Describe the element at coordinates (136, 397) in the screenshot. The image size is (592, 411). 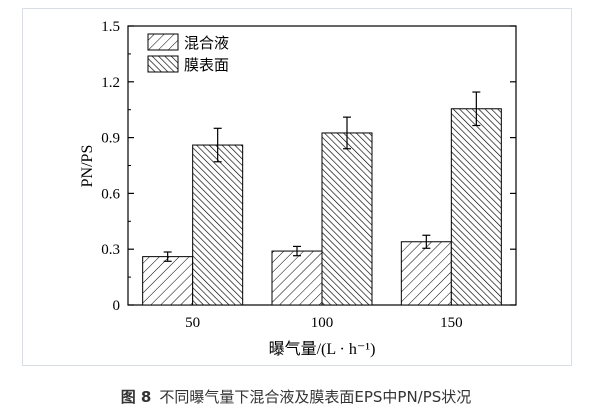
I see `figure-caption-label: 图 8` at that location.